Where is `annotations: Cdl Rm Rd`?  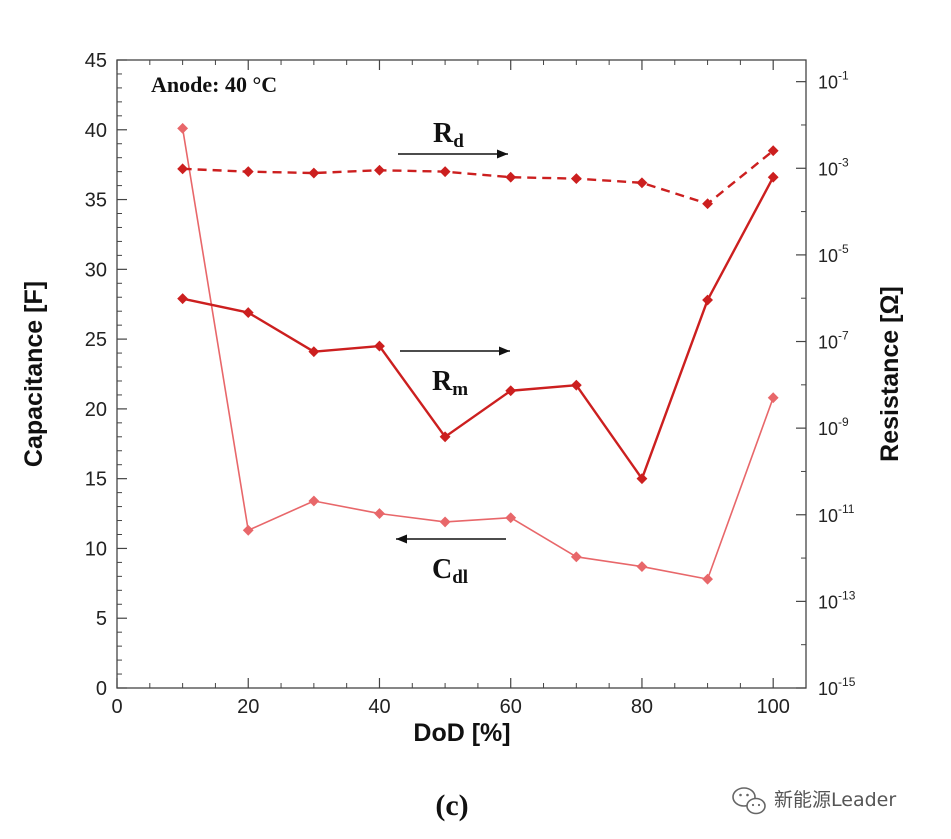
annotations: Cdl Rm Rd is located at coordinates (453, 353).